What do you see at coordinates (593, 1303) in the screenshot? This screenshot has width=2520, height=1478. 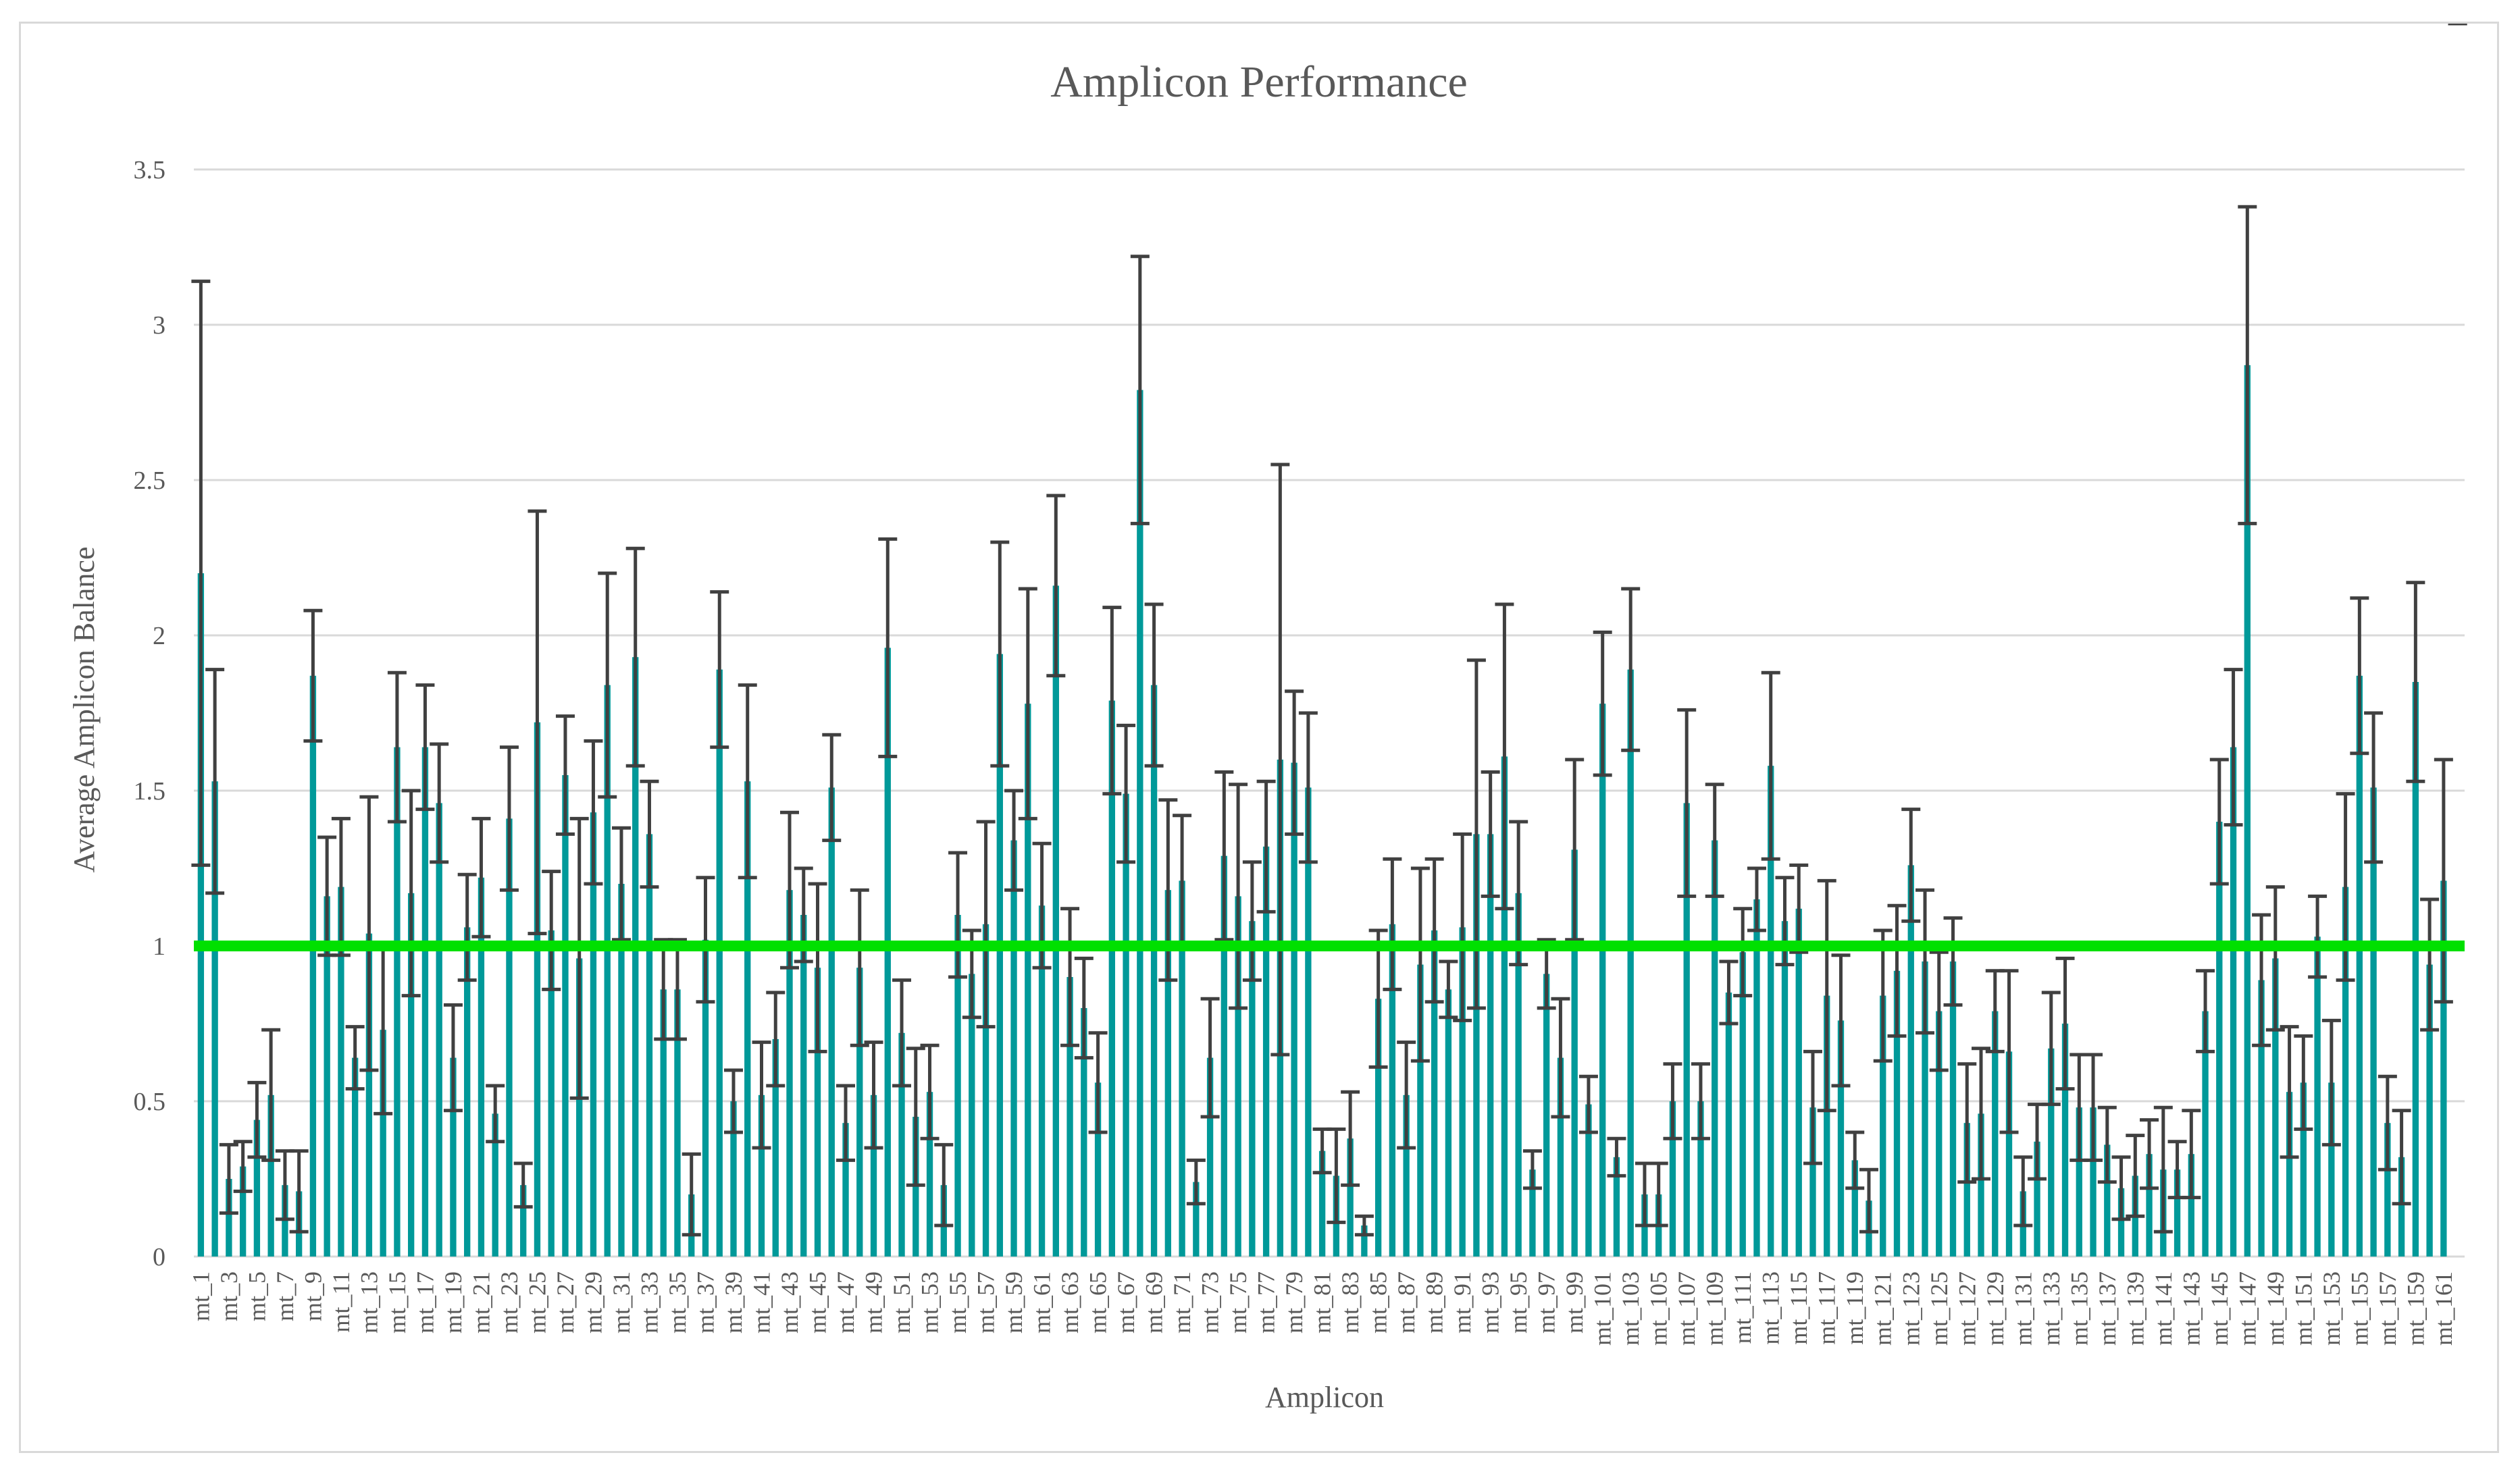 I see `x-tick-label: mt_29` at bounding box center [593, 1303].